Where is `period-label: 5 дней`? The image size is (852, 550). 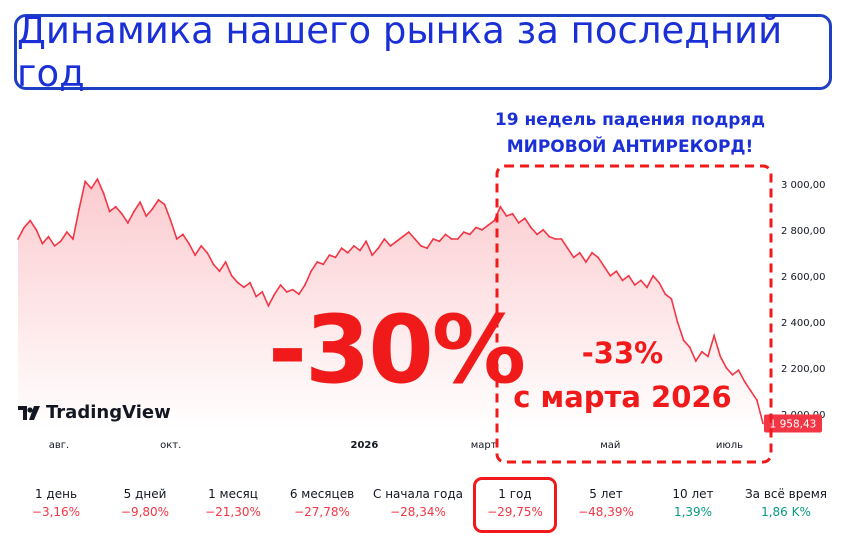 period-label: 5 дней is located at coordinates (145, 494).